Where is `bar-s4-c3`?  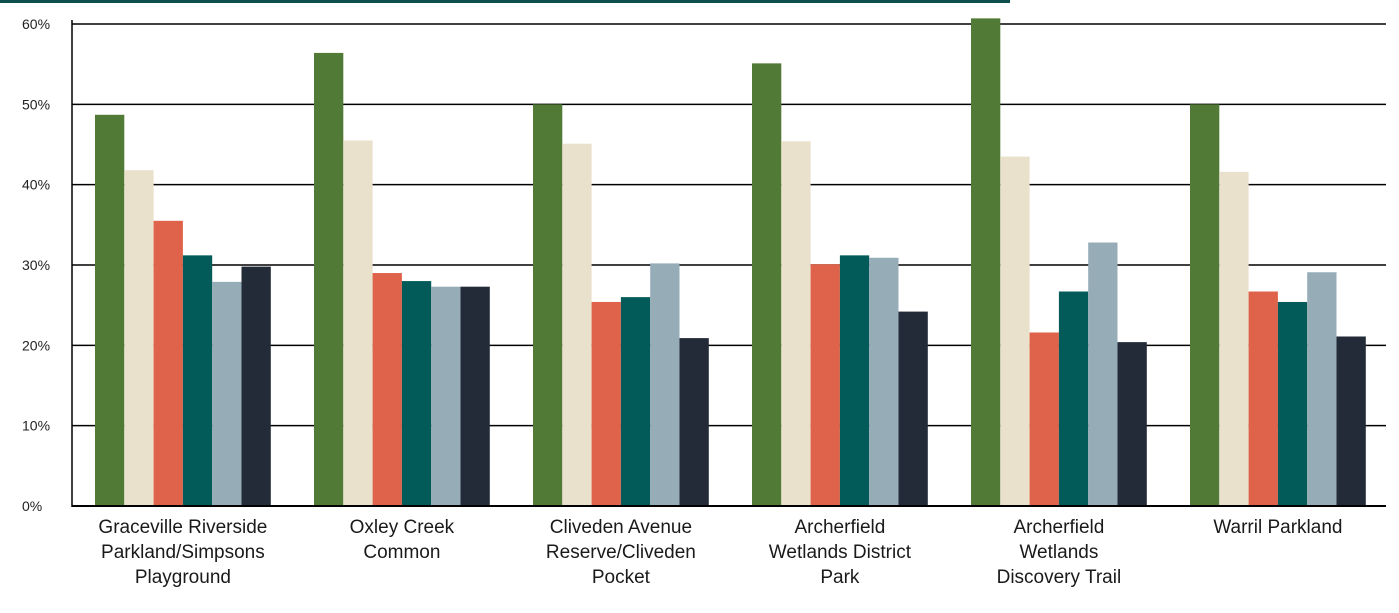 bar-s4-c3 is located at coordinates (635, 401).